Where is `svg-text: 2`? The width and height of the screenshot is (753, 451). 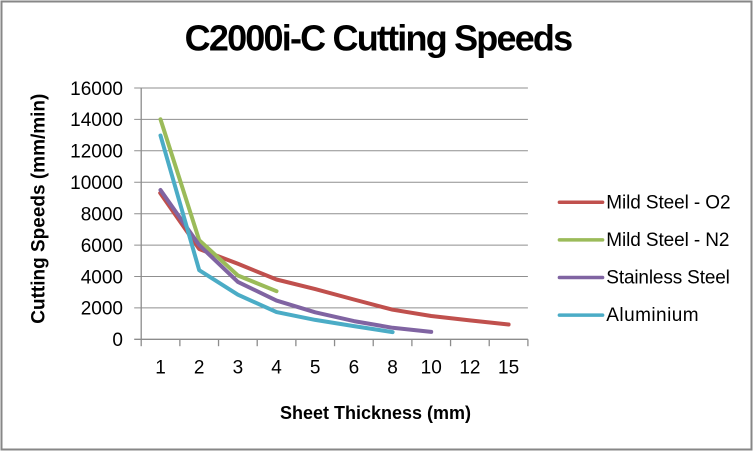
svg-text: 2 is located at coordinates (199, 367).